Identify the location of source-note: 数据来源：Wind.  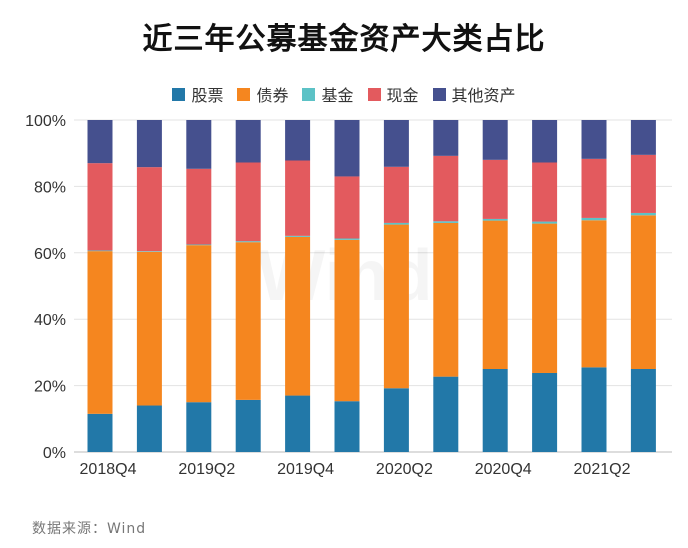
(89, 529).